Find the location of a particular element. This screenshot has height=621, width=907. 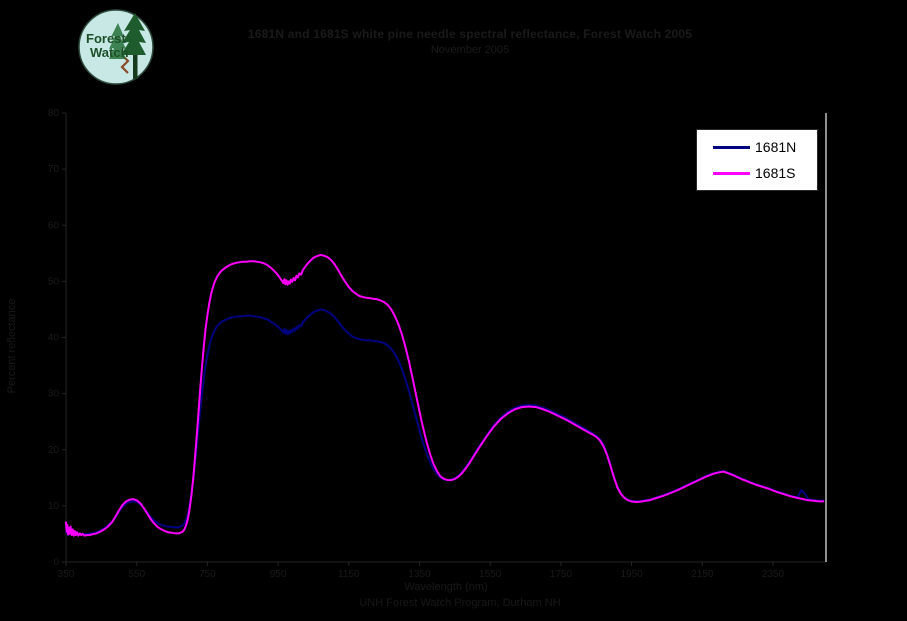

logo-text-watch: Watch is located at coordinates (109, 52).